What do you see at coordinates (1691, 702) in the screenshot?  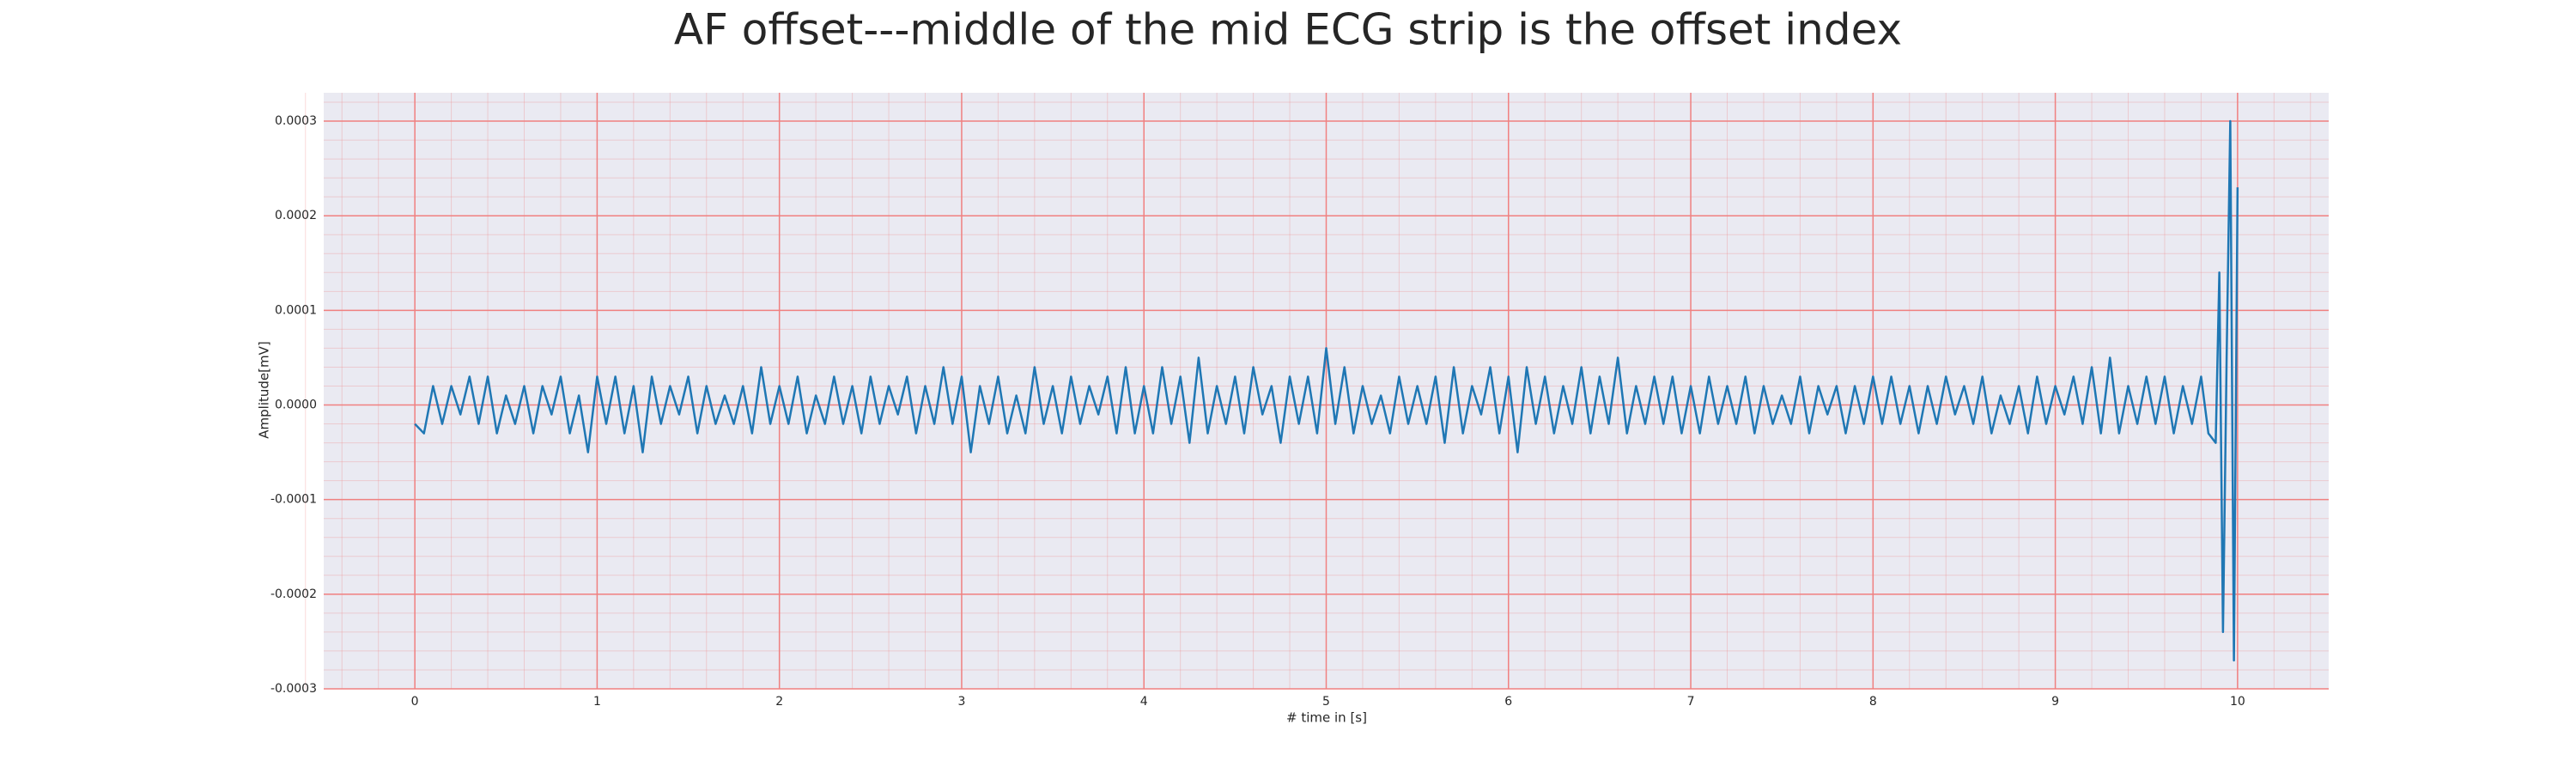 I see `x-tick-label: 7` at bounding box center [1691, 702].